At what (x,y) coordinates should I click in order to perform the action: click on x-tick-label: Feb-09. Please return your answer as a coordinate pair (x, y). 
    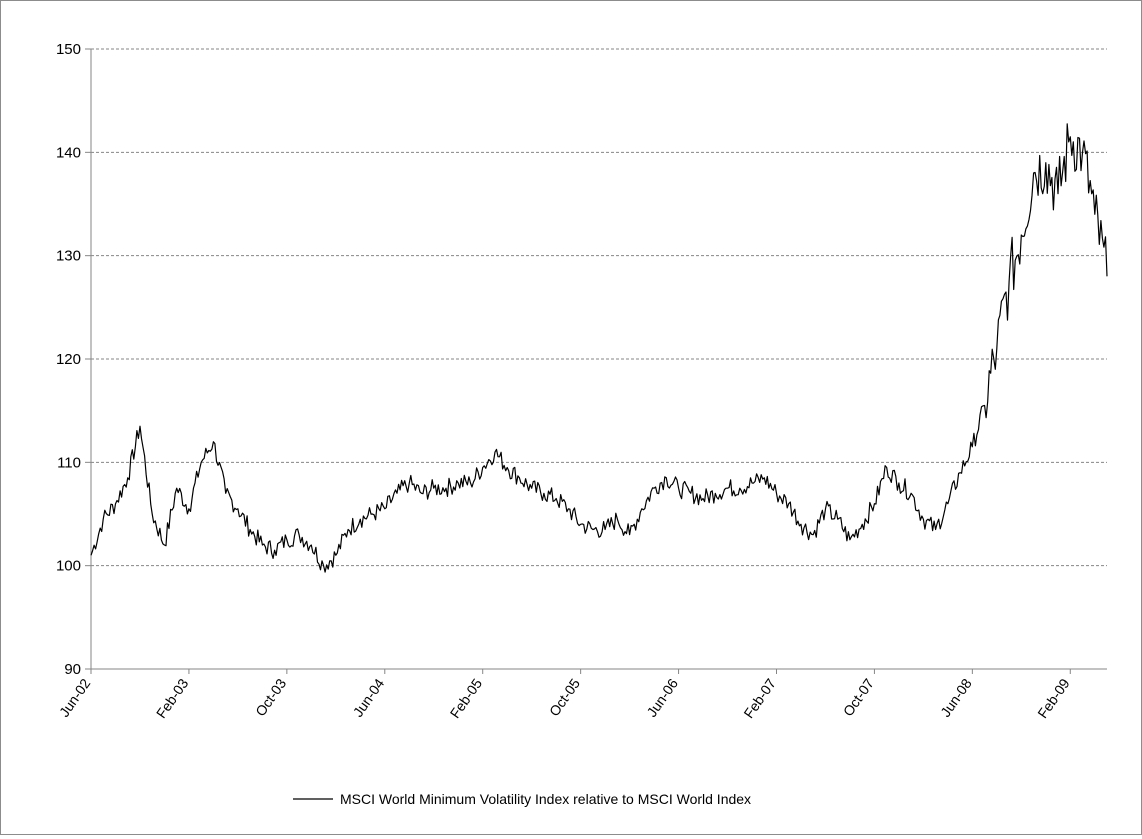
    Looking at the image, I should click on (1053, 698).